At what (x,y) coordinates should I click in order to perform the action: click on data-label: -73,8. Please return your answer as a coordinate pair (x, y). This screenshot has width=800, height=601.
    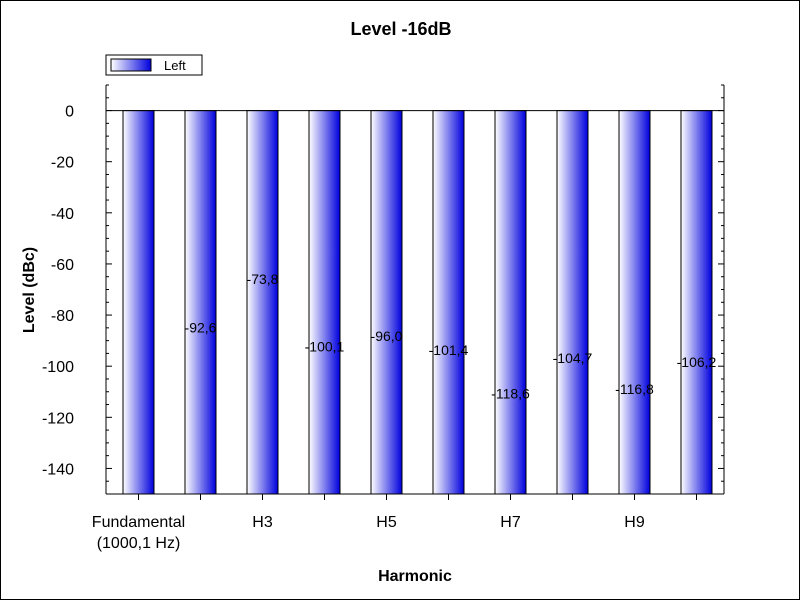
    Looking at the image, I should click on (263, 279).